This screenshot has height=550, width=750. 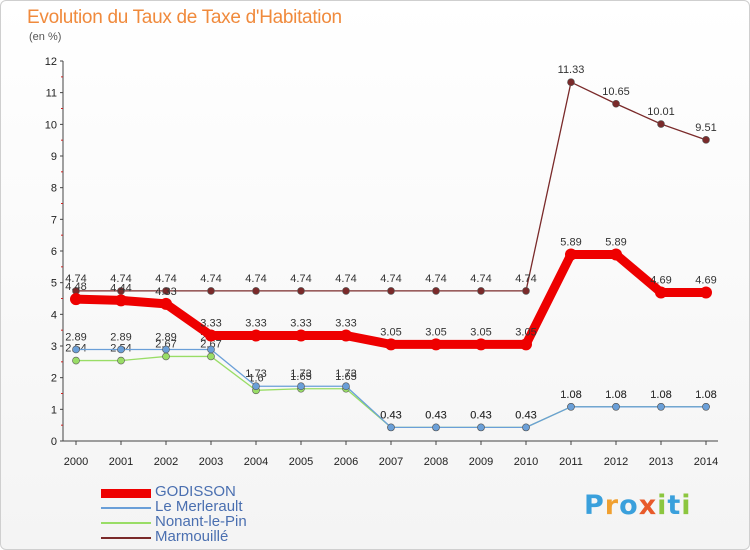 I want to click on x-tick-label: 2013, so click(x=661, y=462).